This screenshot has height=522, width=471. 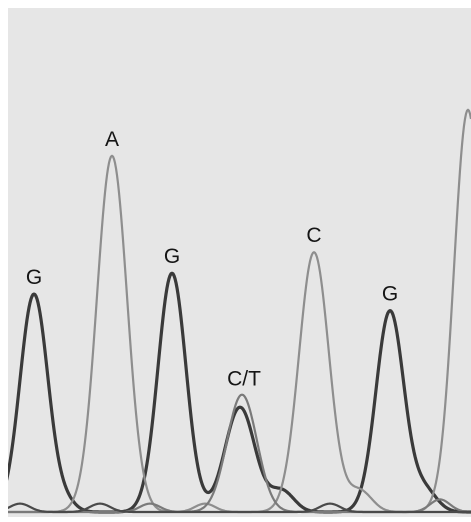 What do you see at coordinates (112, 139) in the screenshot?
I see `base-label: A` at bounding box center [112, 139].